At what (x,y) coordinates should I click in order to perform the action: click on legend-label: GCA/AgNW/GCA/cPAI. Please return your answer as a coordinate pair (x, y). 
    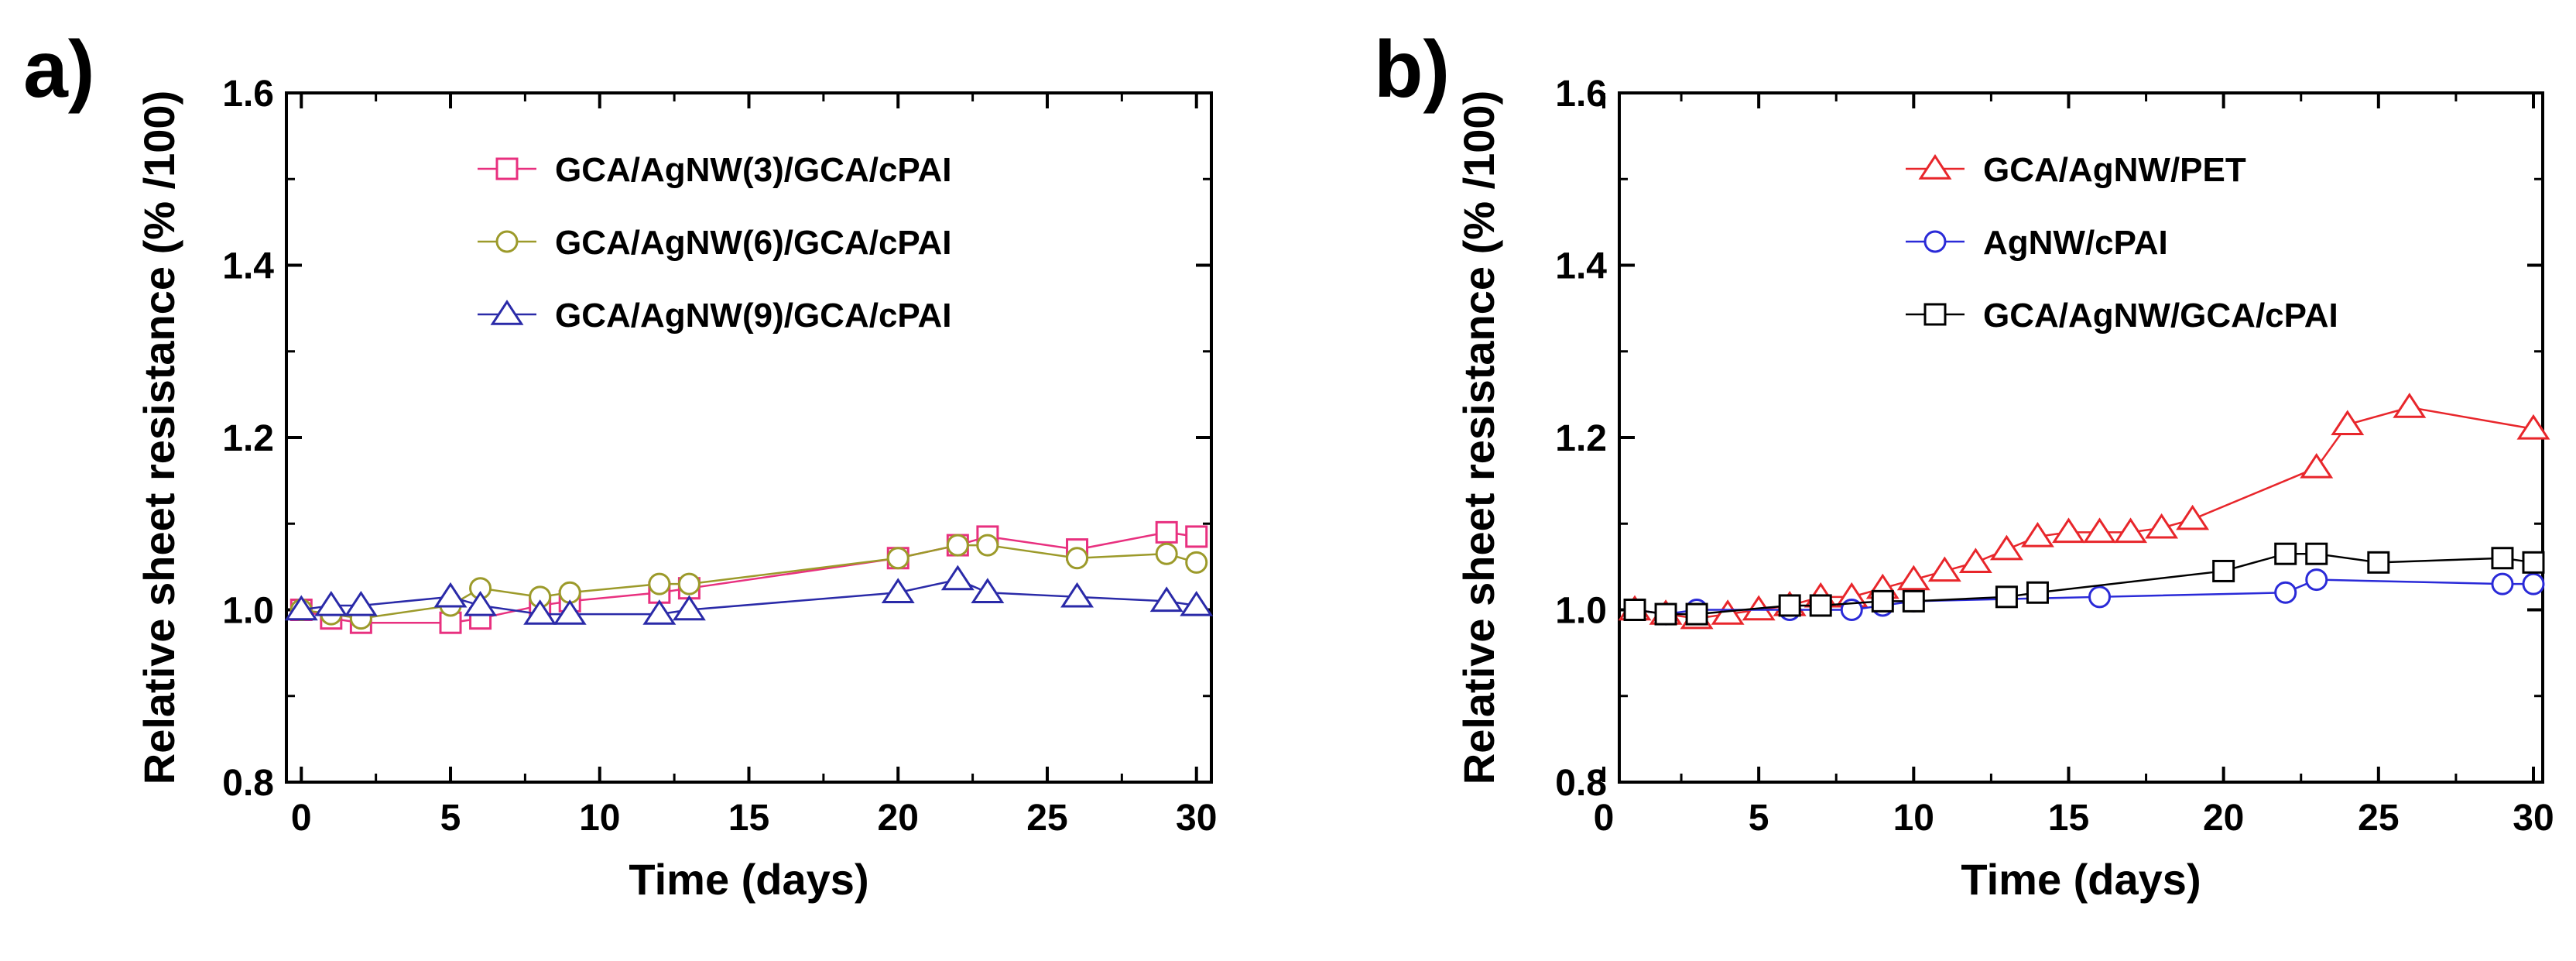
    Looking at the image, I should click on (2160, 316).